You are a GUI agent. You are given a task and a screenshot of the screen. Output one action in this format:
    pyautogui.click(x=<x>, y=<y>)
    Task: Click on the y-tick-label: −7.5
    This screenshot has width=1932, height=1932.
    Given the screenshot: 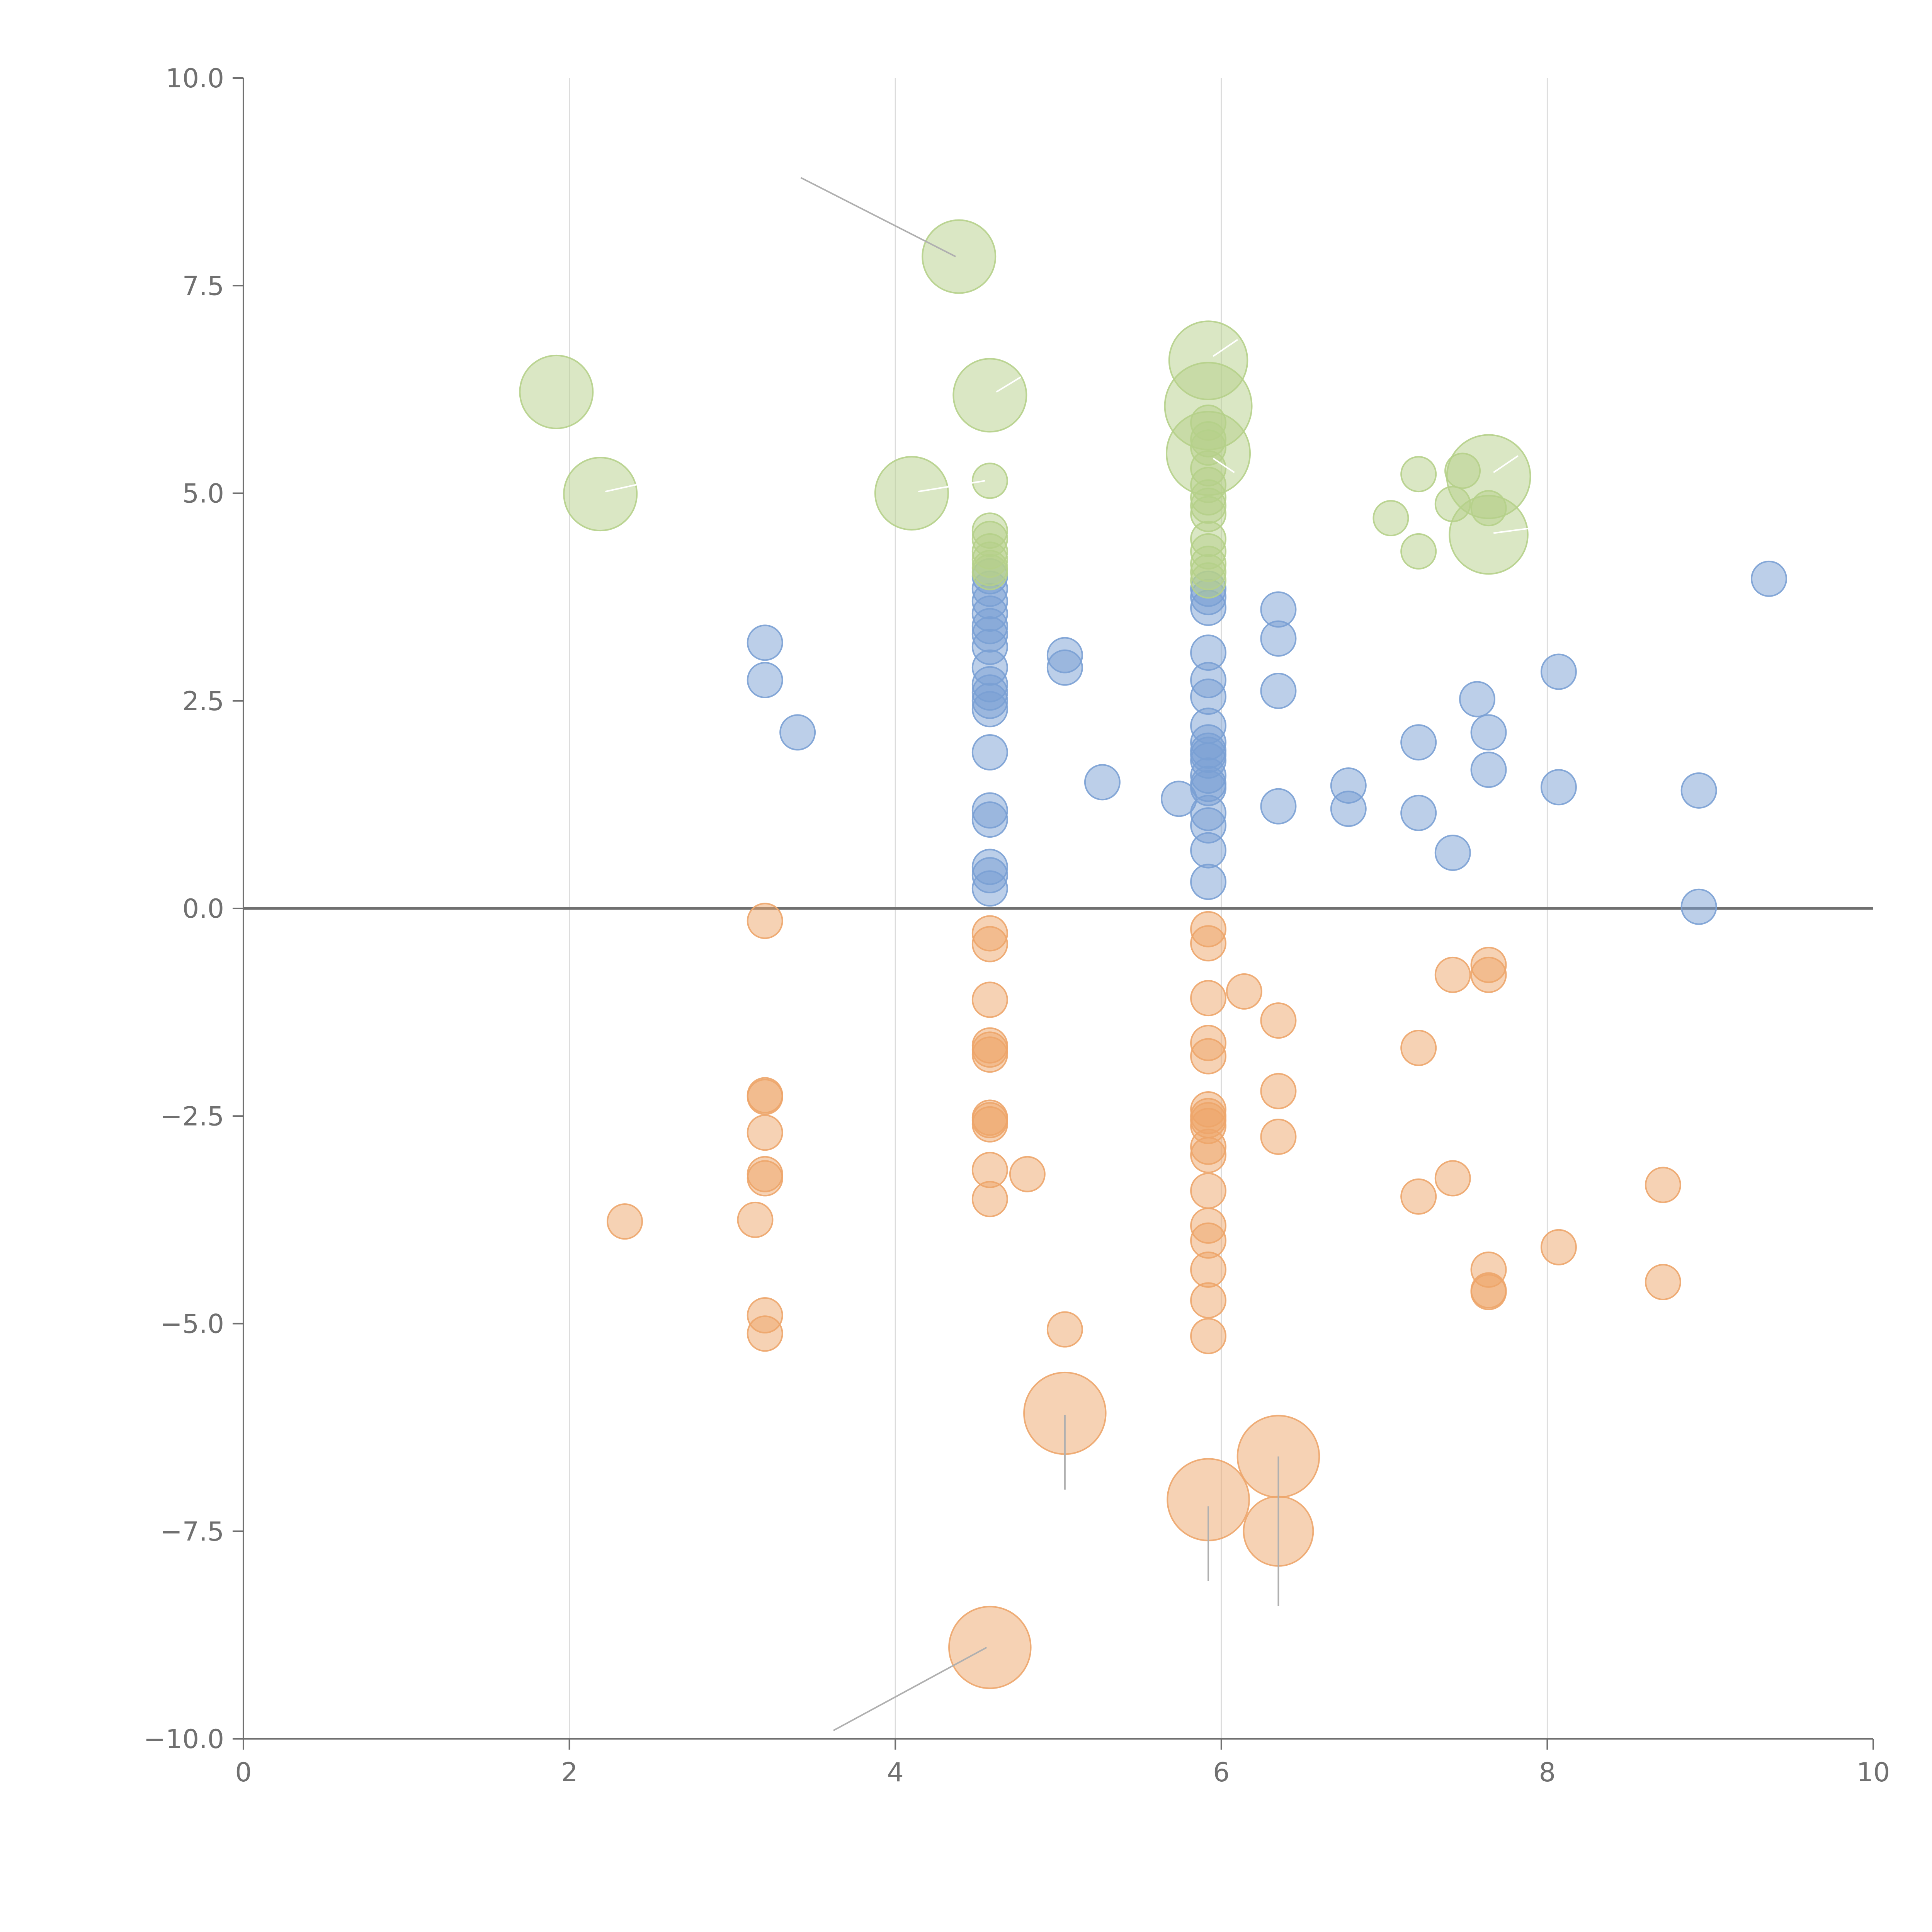 What is the action you would take?
    pyautogui.click(x=192, y=1532)
    